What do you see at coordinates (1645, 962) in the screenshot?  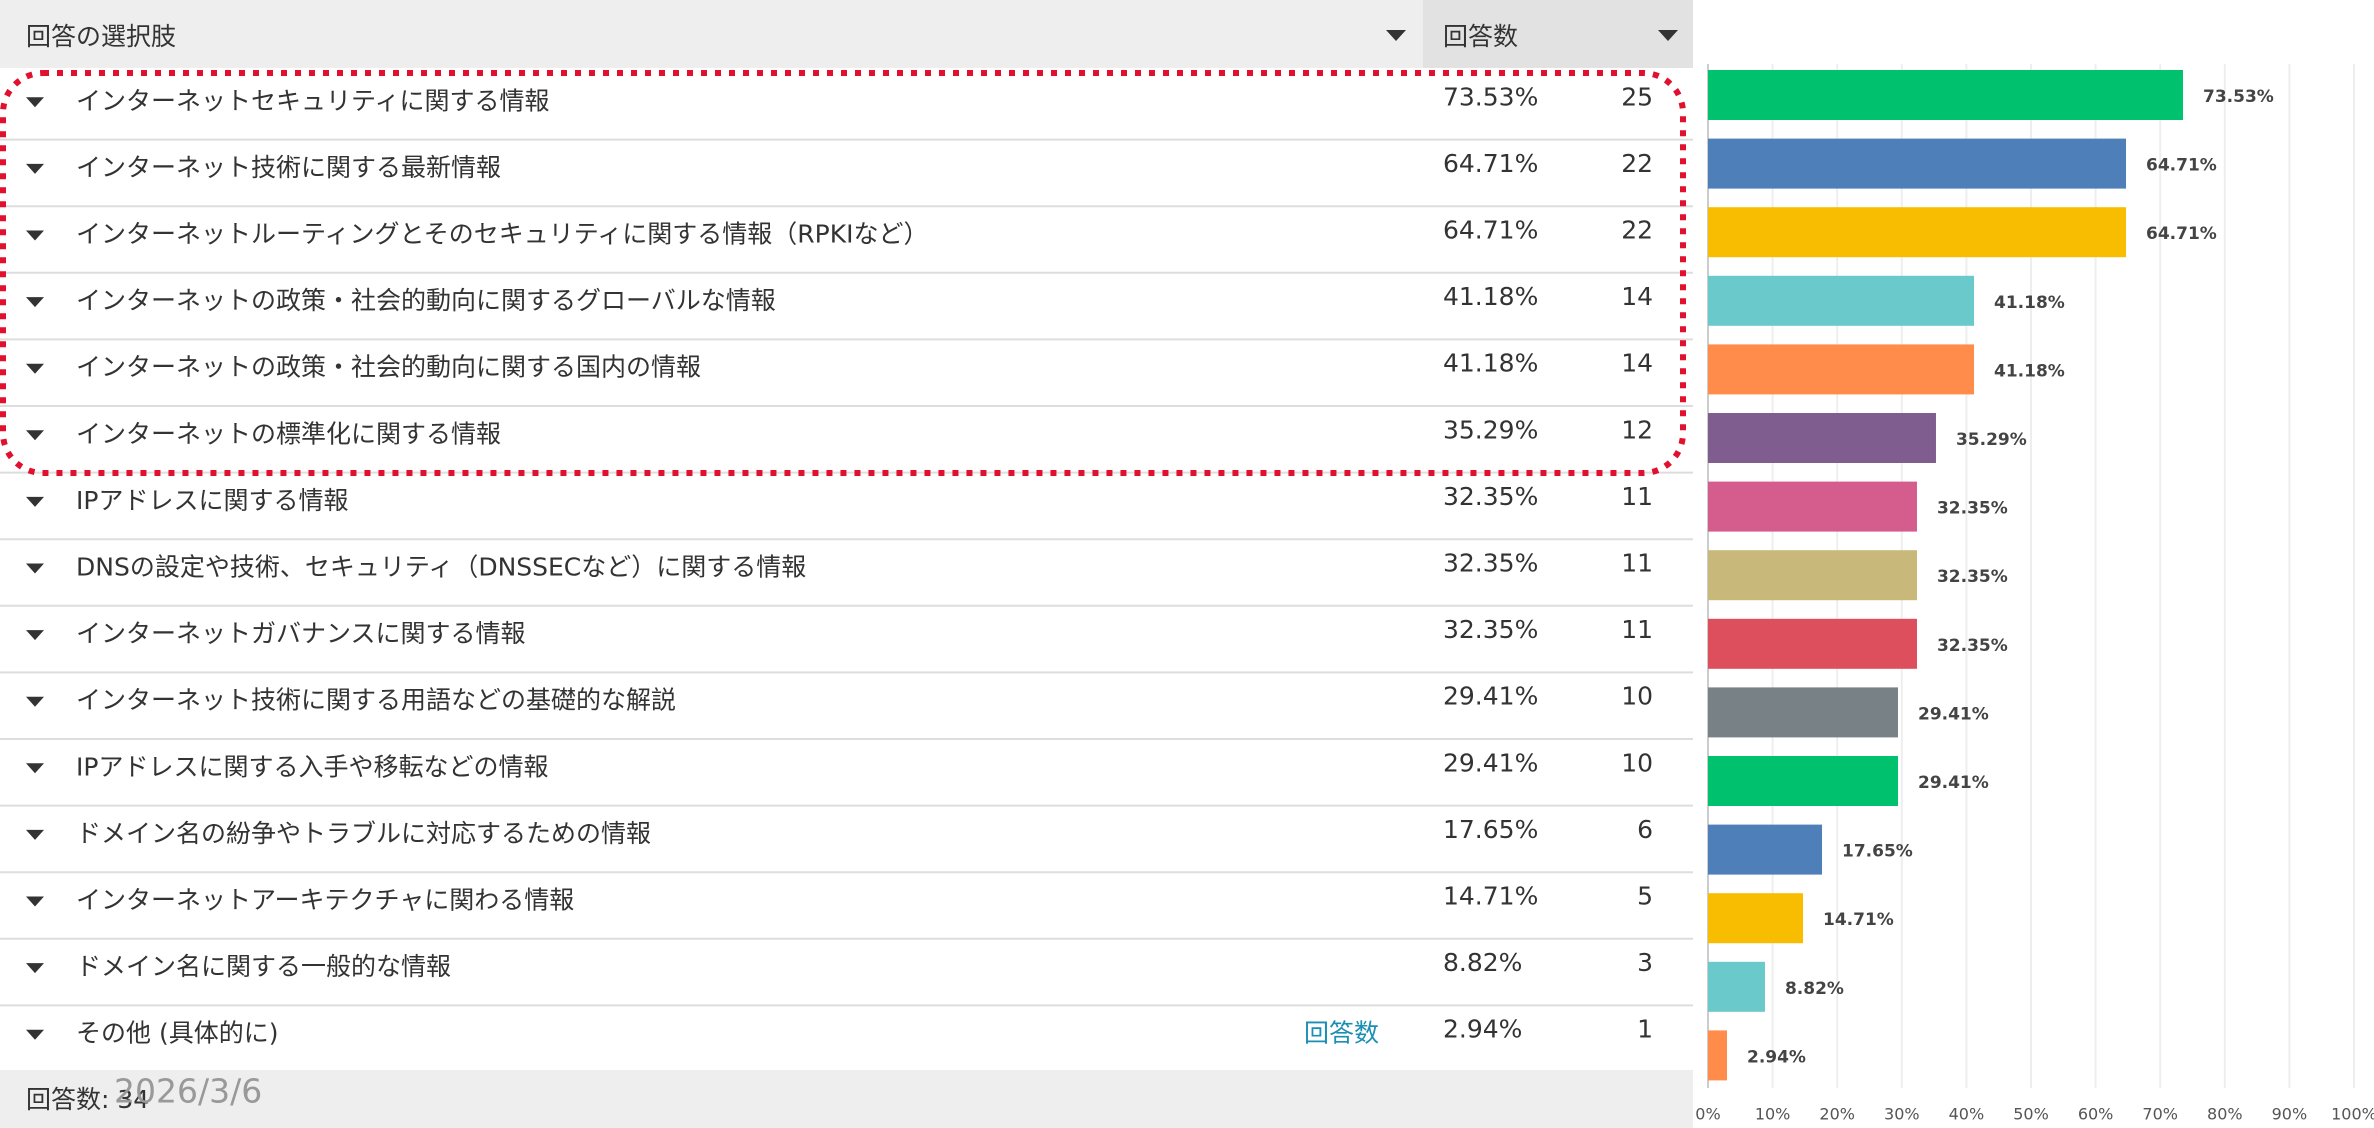 I see `count: 3` at bounding box center [1645, 962].